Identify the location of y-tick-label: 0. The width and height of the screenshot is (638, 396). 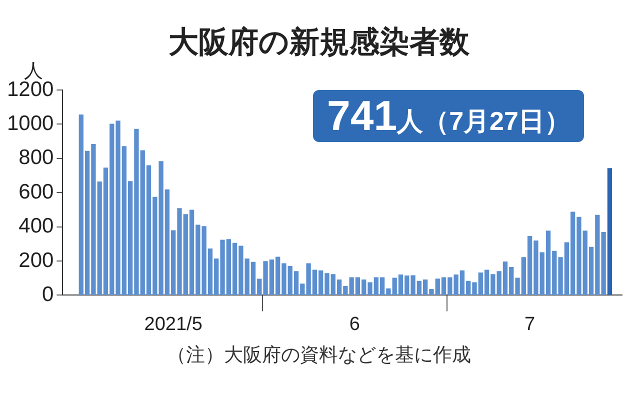
(48, 294).